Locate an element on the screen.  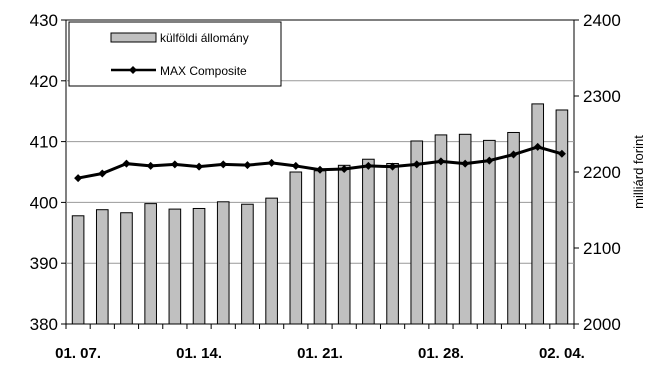
right-tick-label: 2000 is located at coordinates (602, 324).